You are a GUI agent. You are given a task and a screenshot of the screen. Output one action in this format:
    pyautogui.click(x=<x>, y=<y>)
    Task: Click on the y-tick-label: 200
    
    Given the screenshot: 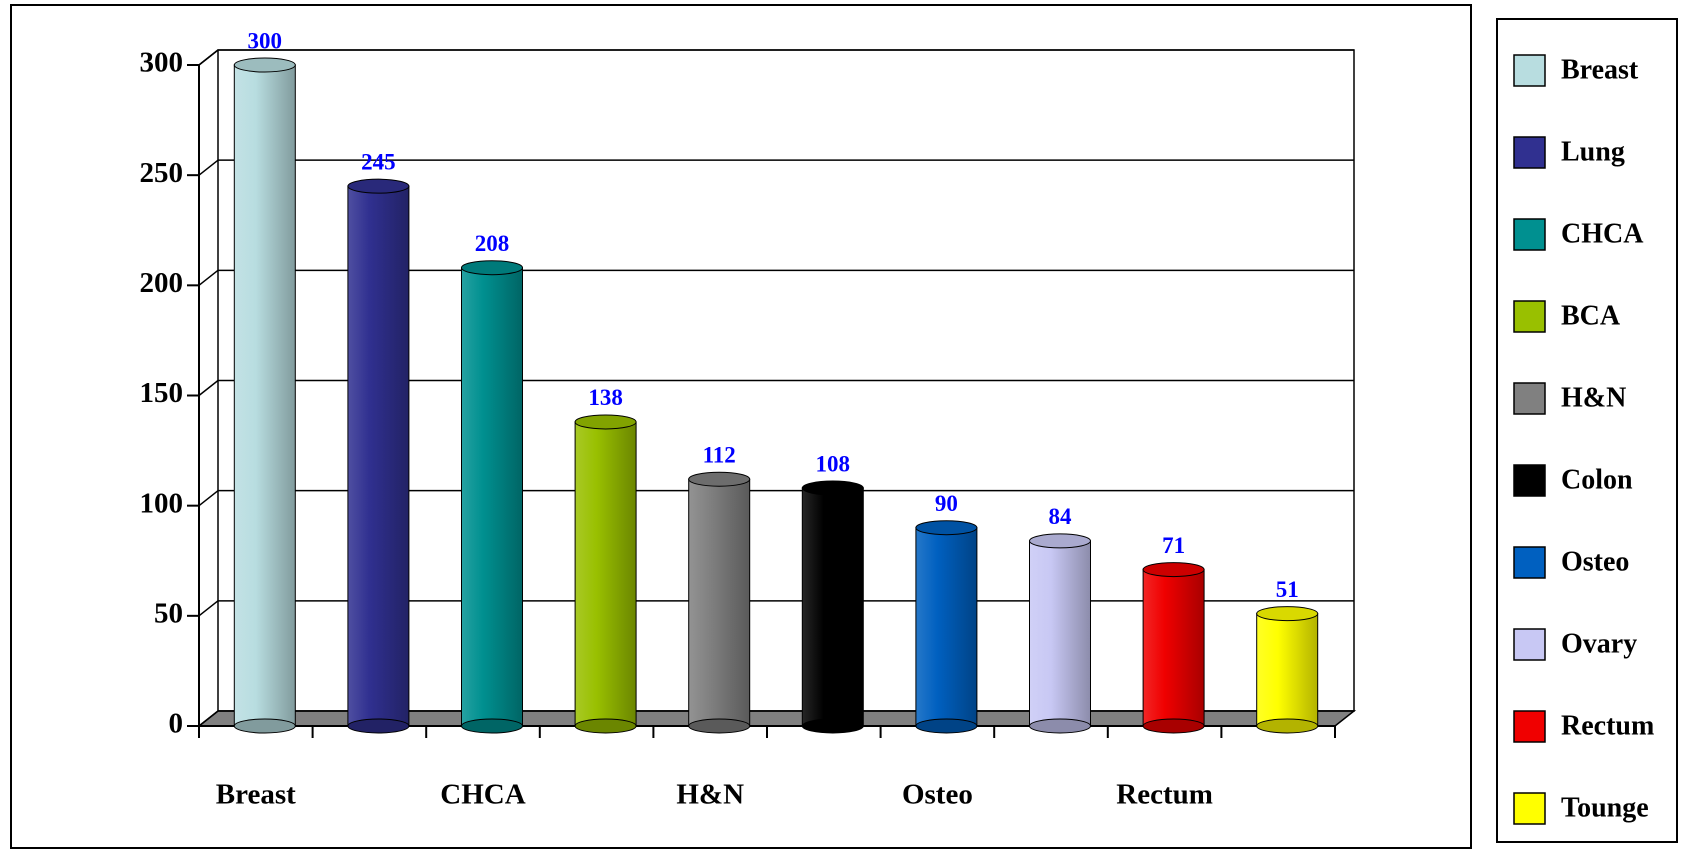 What is the action you would take?
    pyautogui.click(x=162, y=283)
    